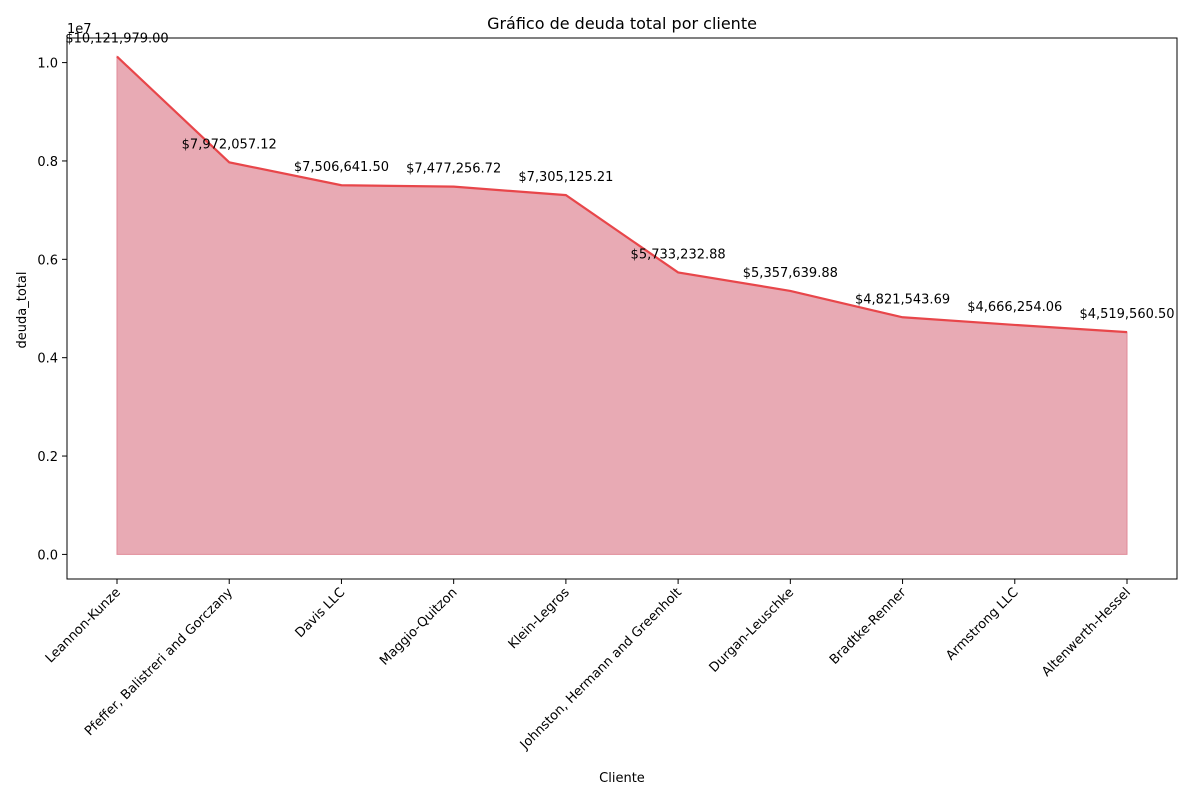  I want to click on y-tick-label: 0.2, so click(47, 457).